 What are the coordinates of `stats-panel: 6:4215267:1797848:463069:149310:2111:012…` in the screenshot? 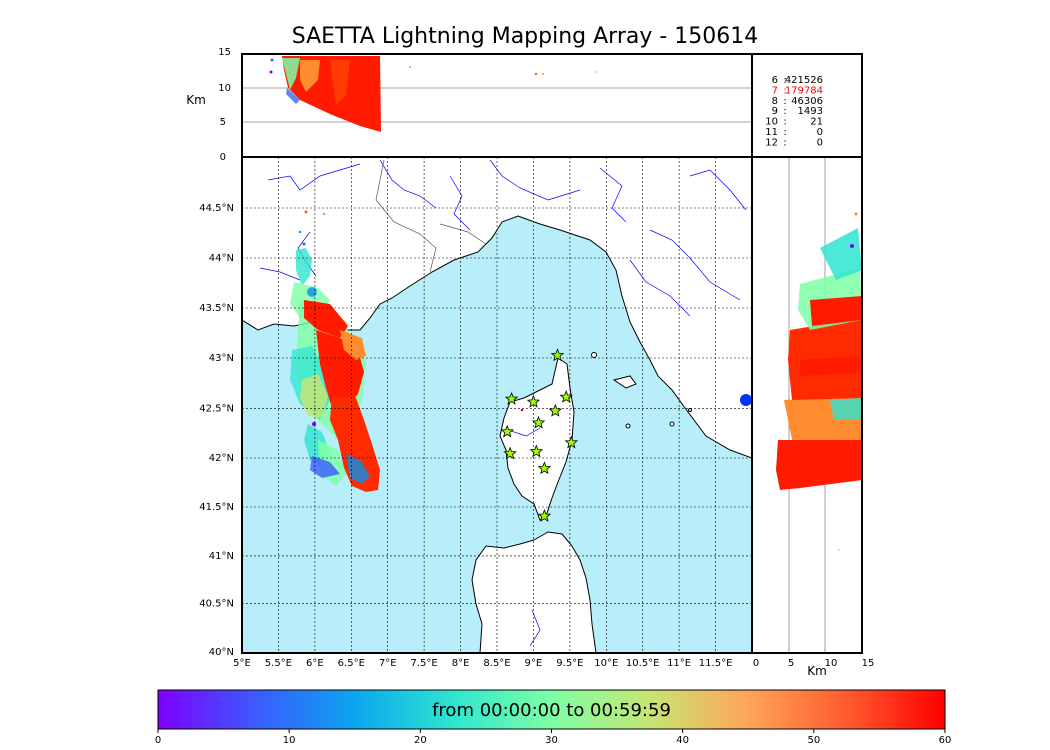 It's located at (807, 105).